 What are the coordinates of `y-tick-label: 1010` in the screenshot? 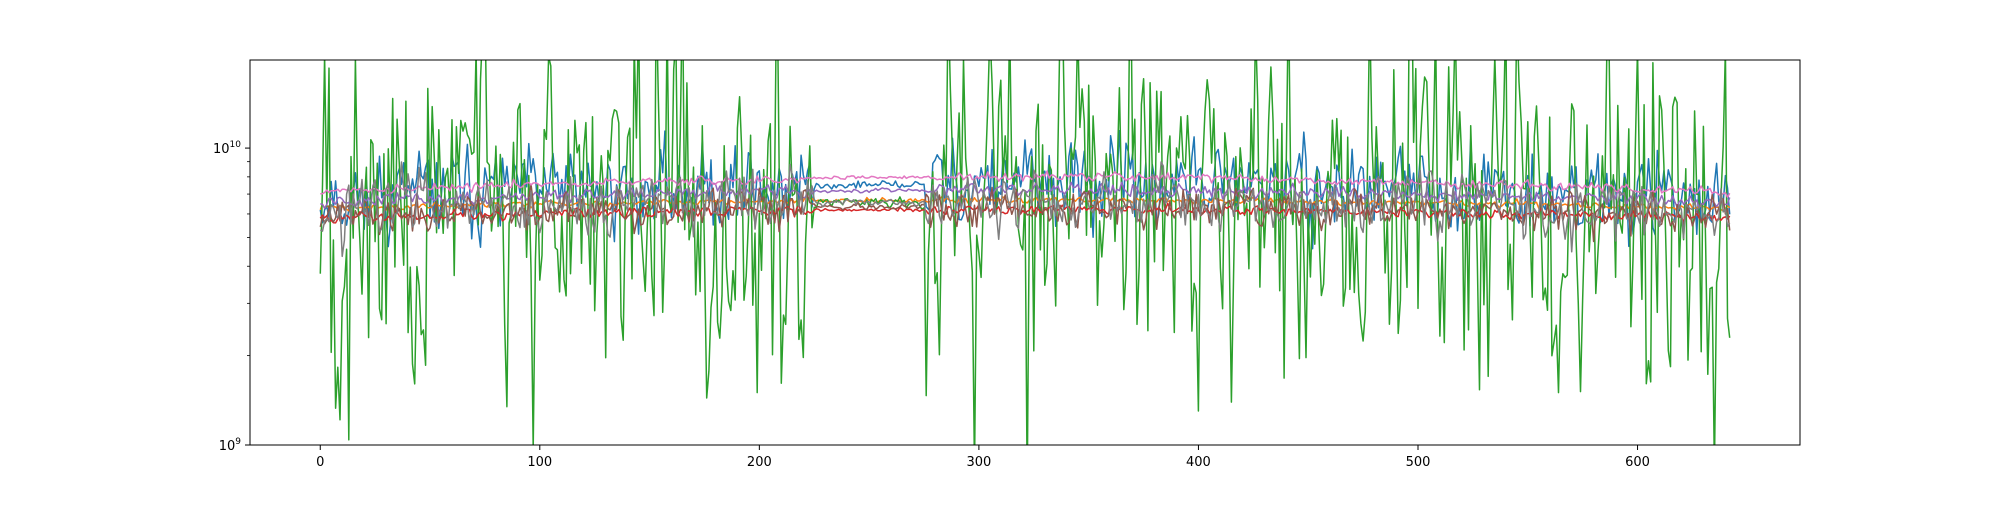 It's located at (227, 148).